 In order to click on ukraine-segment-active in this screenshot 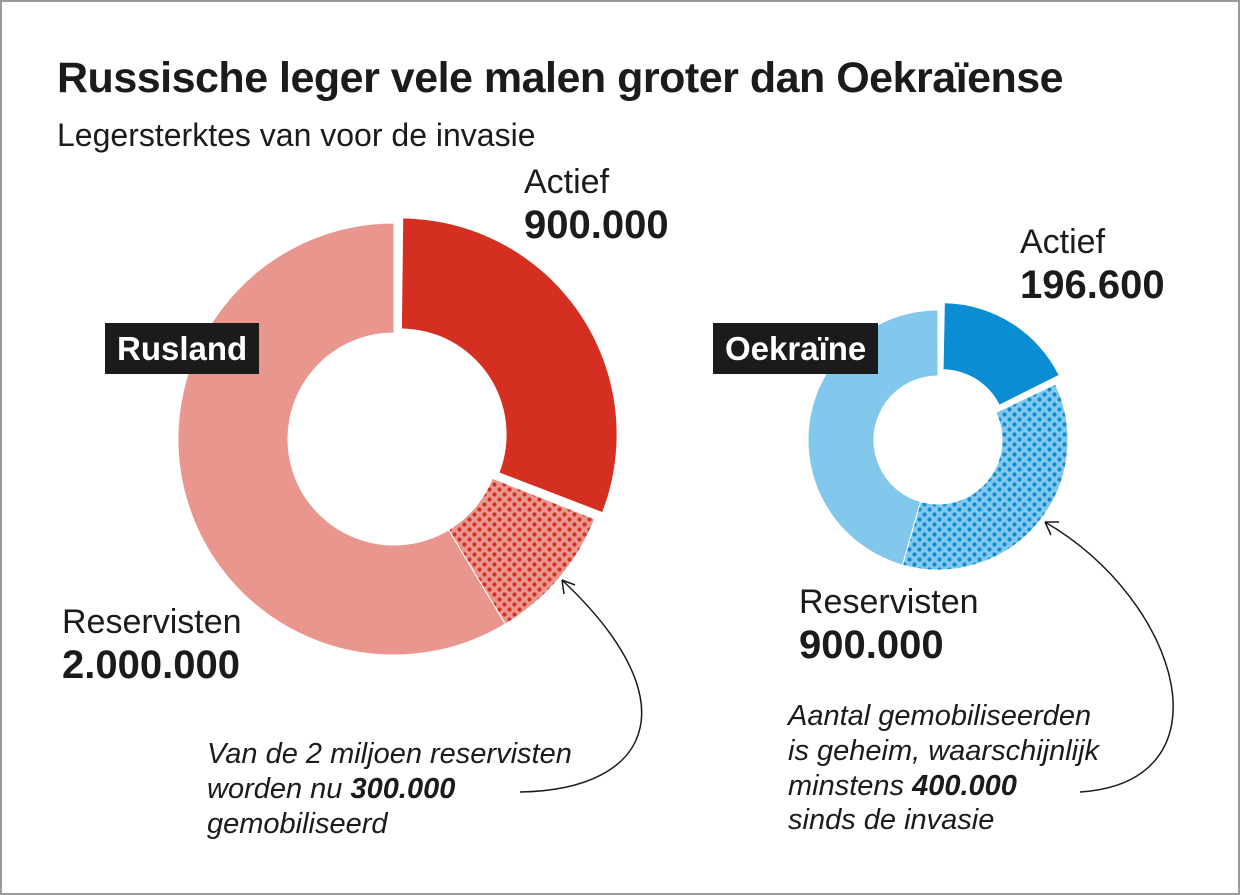, I will do `click(1001, 354)`.